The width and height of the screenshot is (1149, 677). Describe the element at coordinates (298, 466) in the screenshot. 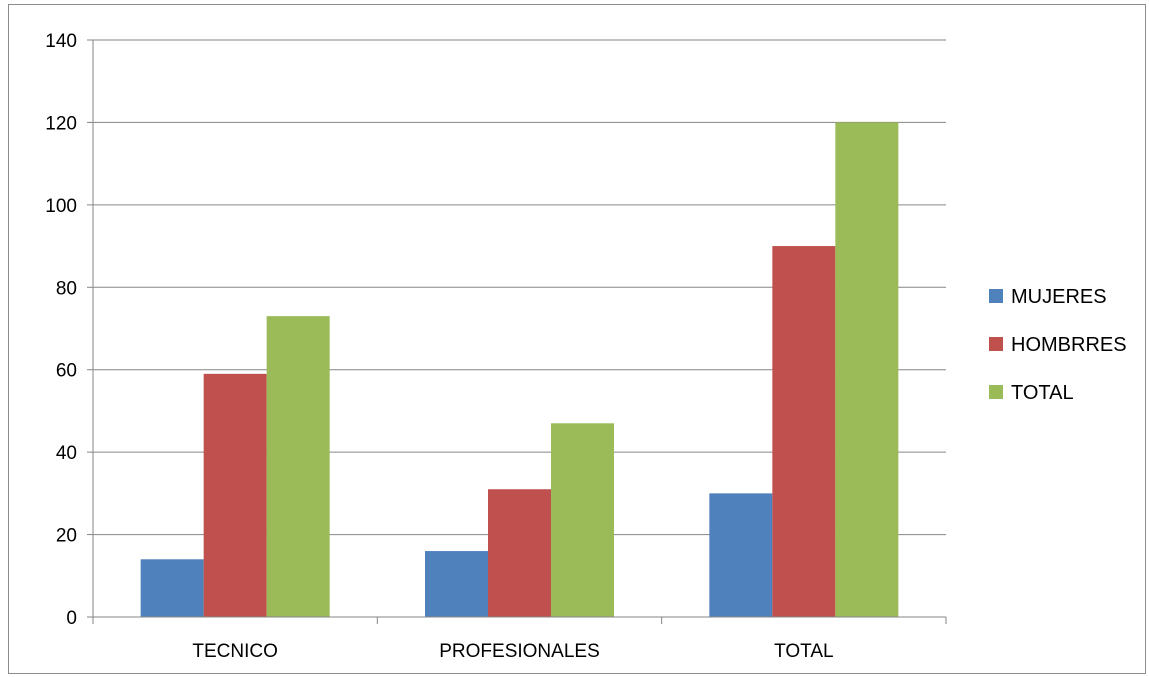

I see `bar-total-tecnico` at that location.